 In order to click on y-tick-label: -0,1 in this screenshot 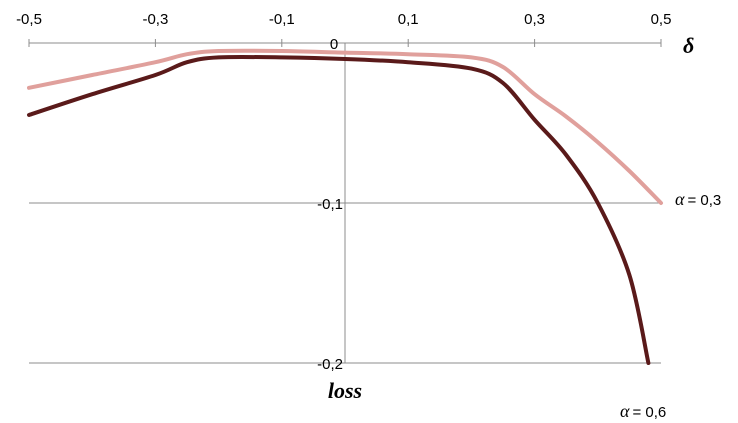, I will do `click(330, 204)`.